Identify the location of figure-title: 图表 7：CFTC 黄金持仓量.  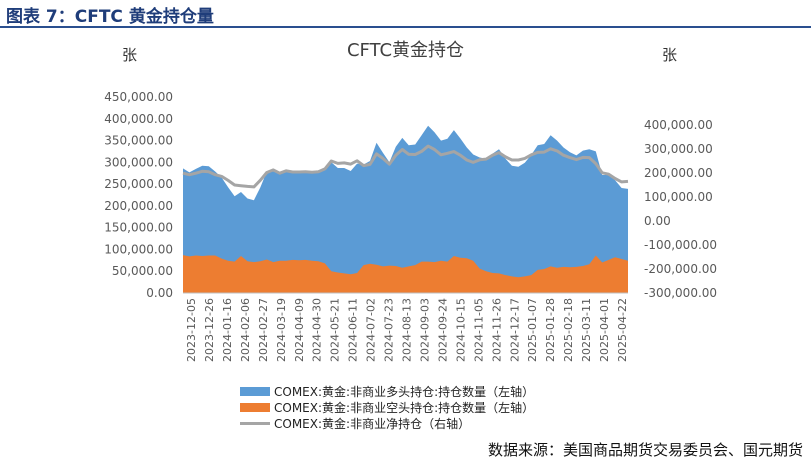
(110, 17).